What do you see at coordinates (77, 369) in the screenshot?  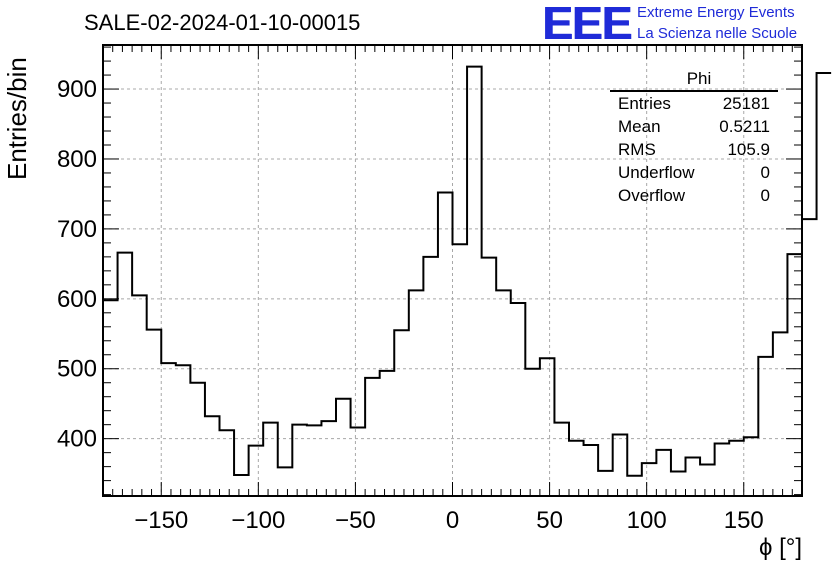 I see `y-tick-label: 500` at bounding box center [77, 369].